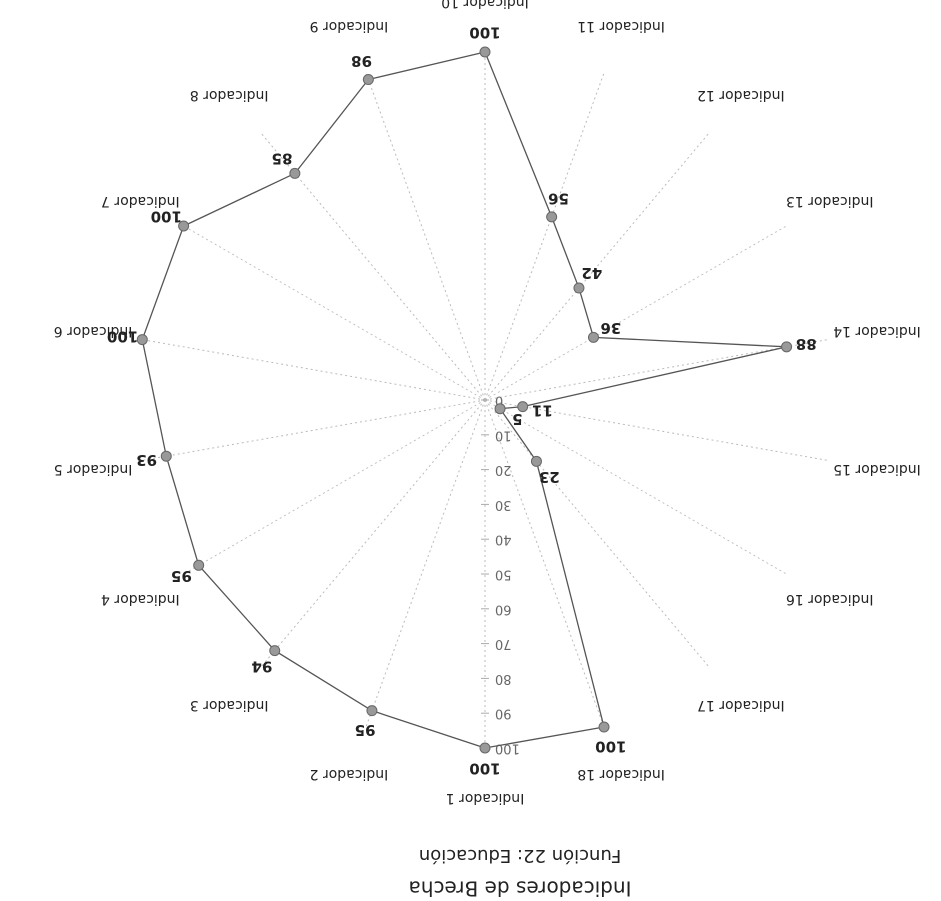 This screenshot has width=941, height=901. Describe the element at coordinates (146, 460) in the screenshot. I see `value-label: 93` at that location.